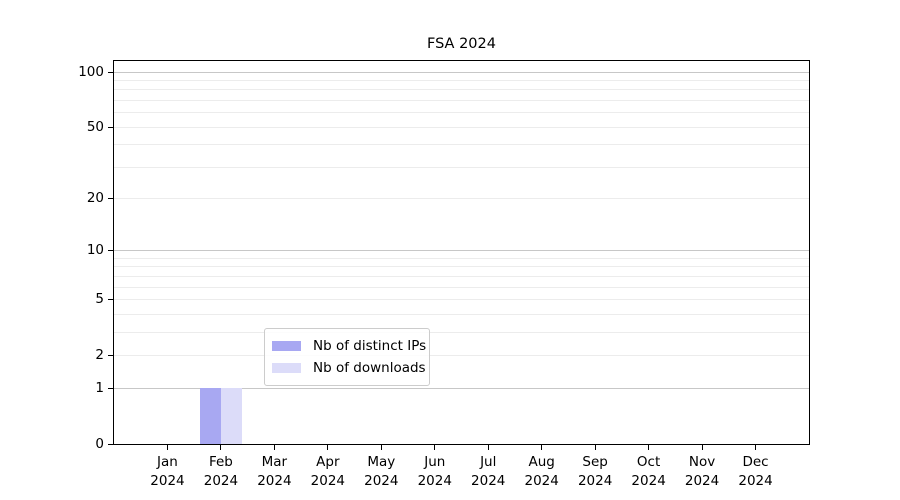  What do you see at coordinates (370, 346) in the screenshot?
I see `legend-label: Nb of distinct IPs` at bounding box center [370, 346].